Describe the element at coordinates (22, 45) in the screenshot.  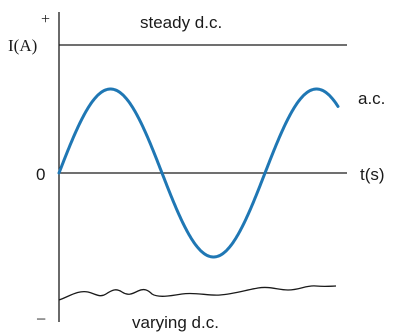
I see `y-axis-label: I(A)` at that location.